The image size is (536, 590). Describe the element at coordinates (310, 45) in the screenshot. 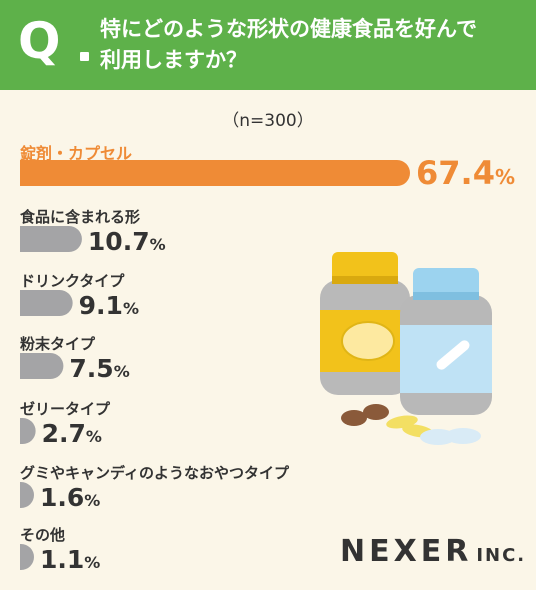

I see `question-text: 特にどのような形状の健康食品を好んで 利用しますか？` at that location.